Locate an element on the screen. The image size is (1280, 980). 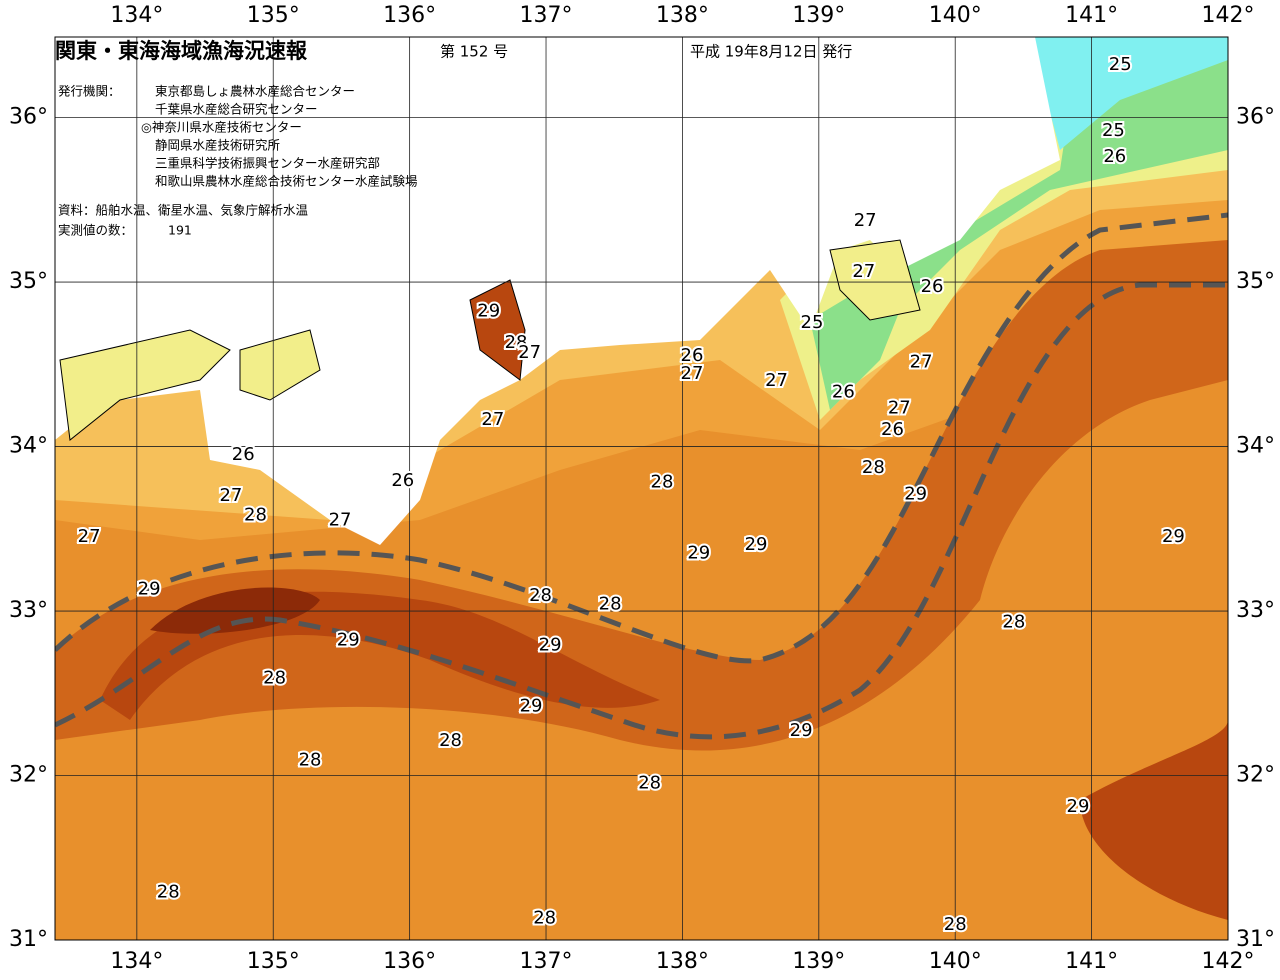
issue-date: 平成 19年8月12日 発行 is located at coordinates (771, 52).